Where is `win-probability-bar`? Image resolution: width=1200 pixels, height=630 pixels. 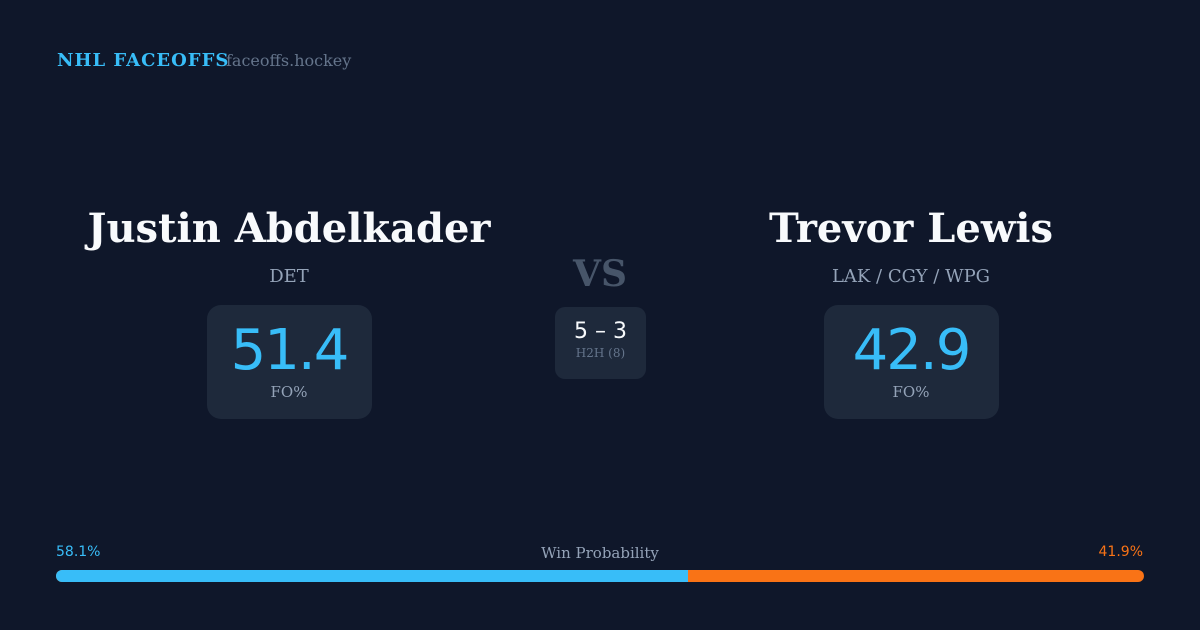 win-probability-bar is located at coordinates (600, 576).